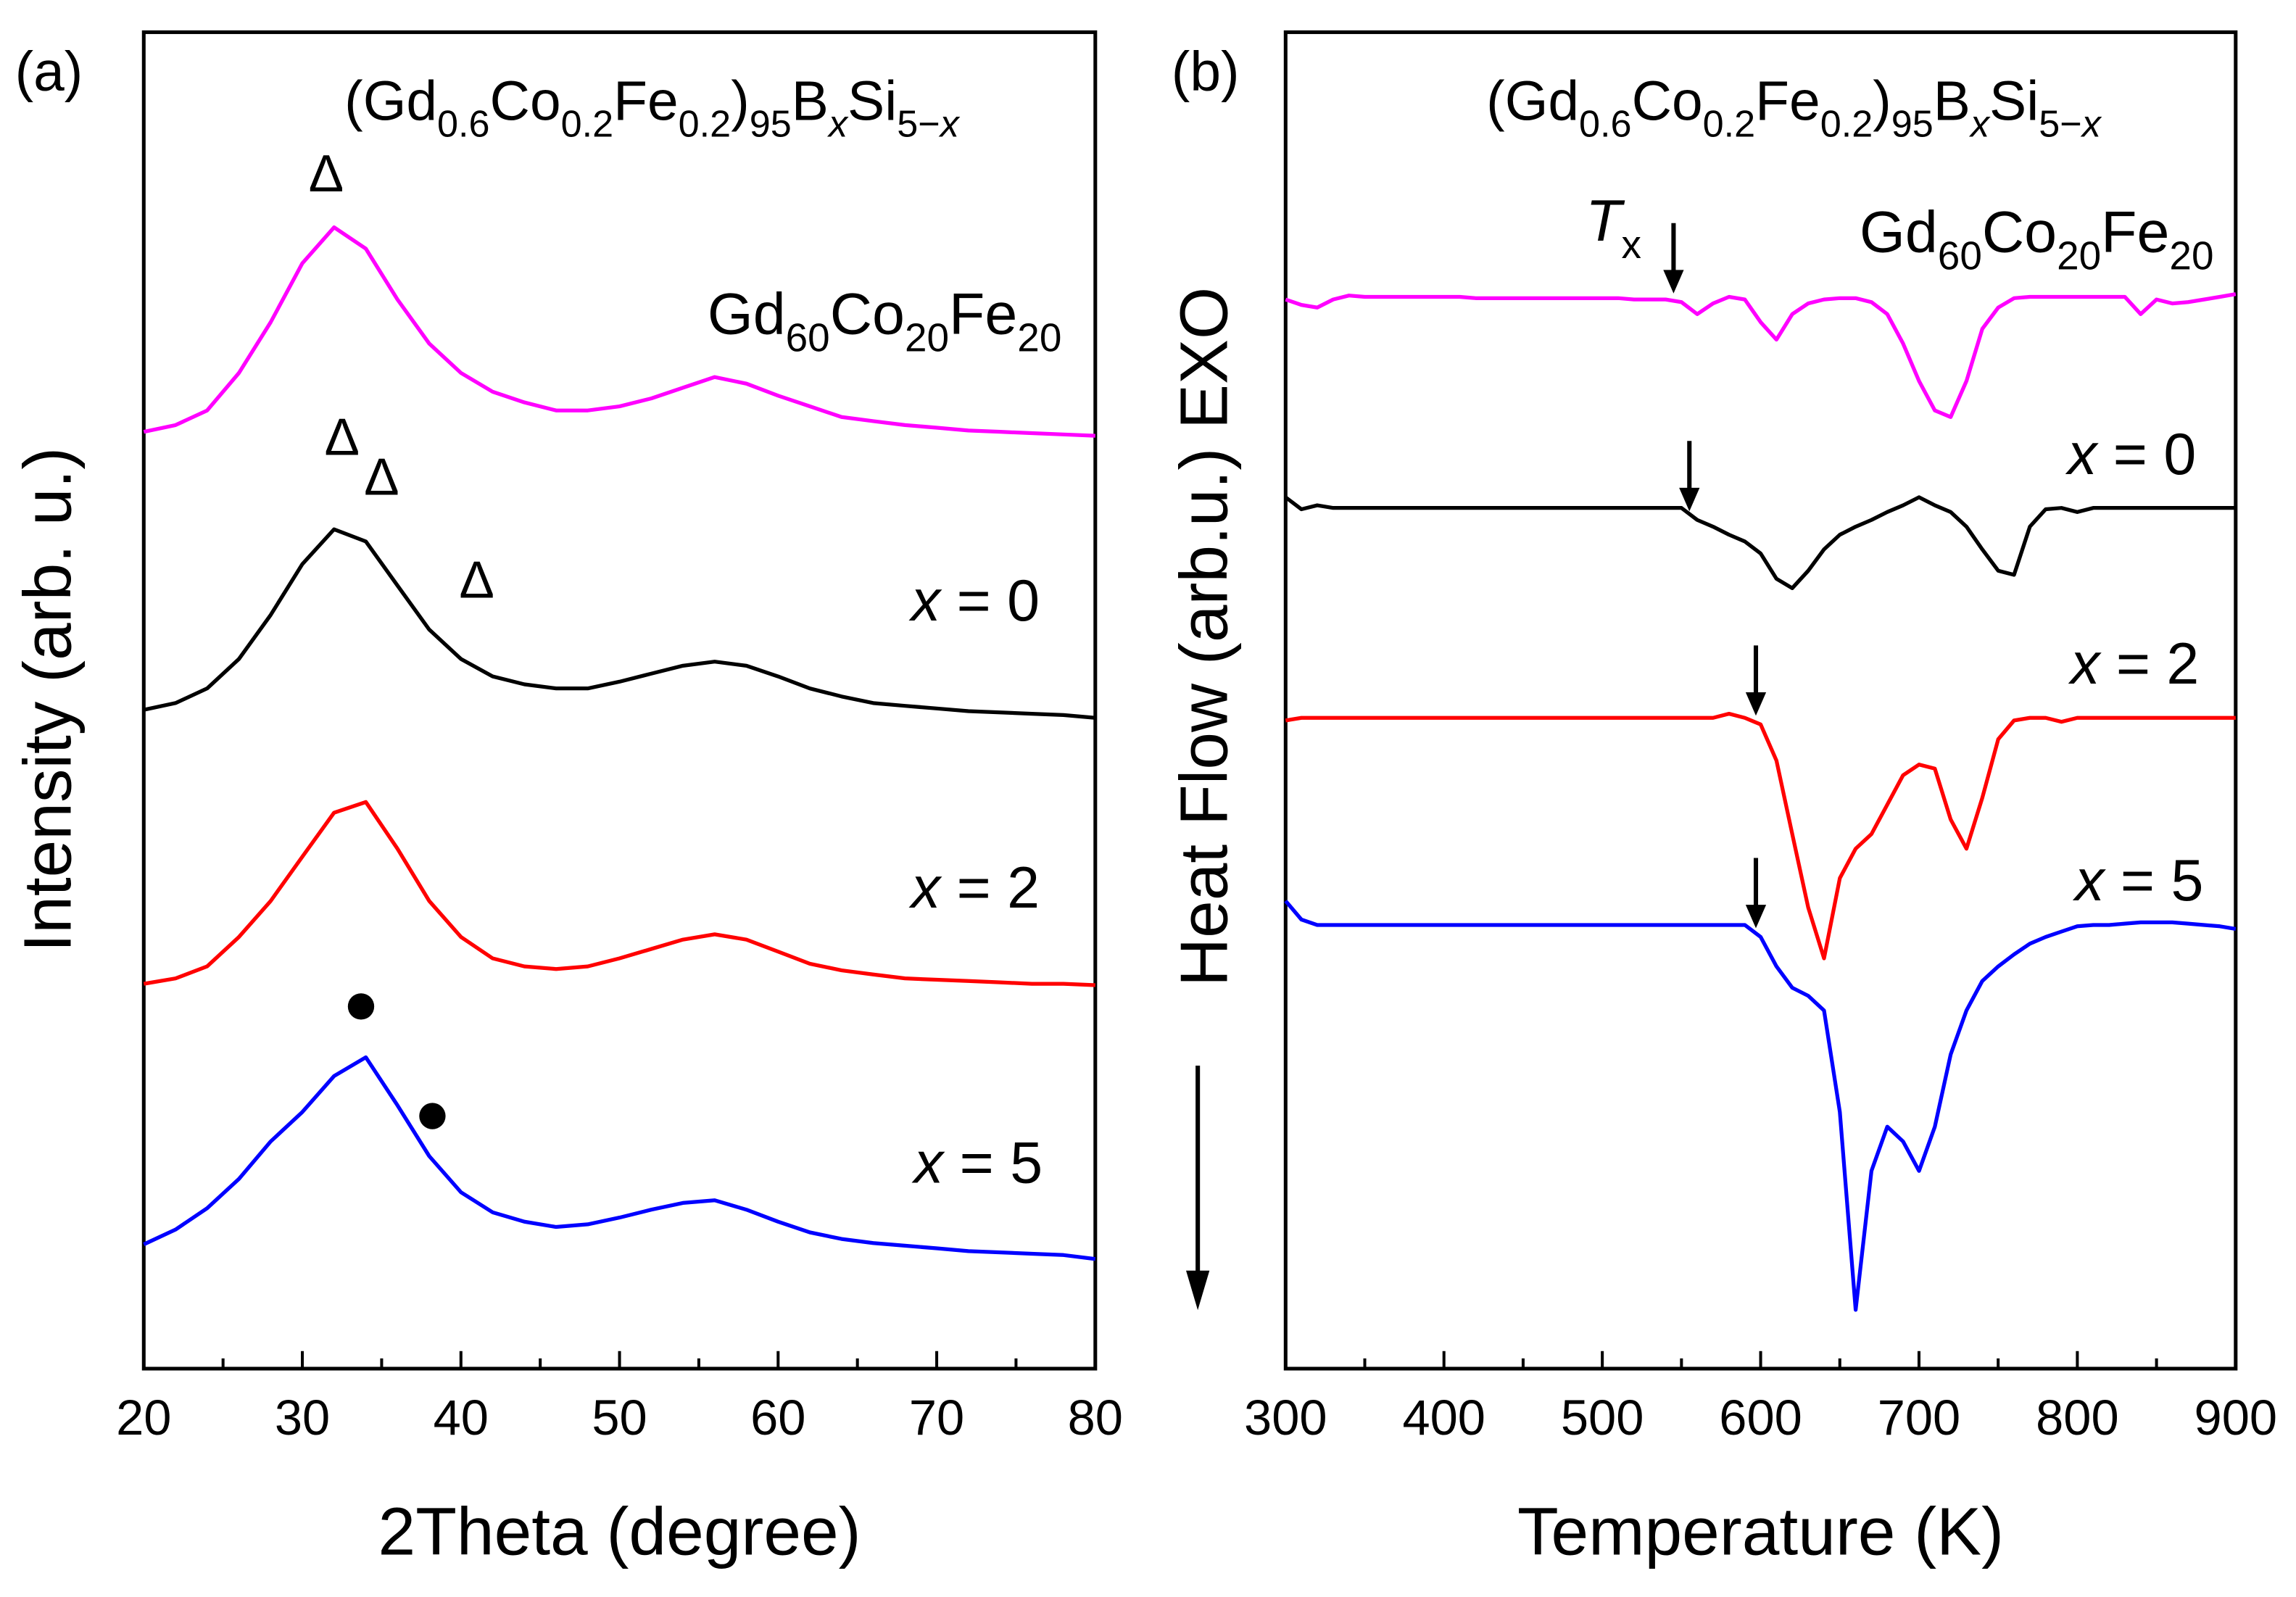 The width and height of the screenshot is (2296, 1597). I want to click on x-tick-label: 800, so click(2077, 1417).